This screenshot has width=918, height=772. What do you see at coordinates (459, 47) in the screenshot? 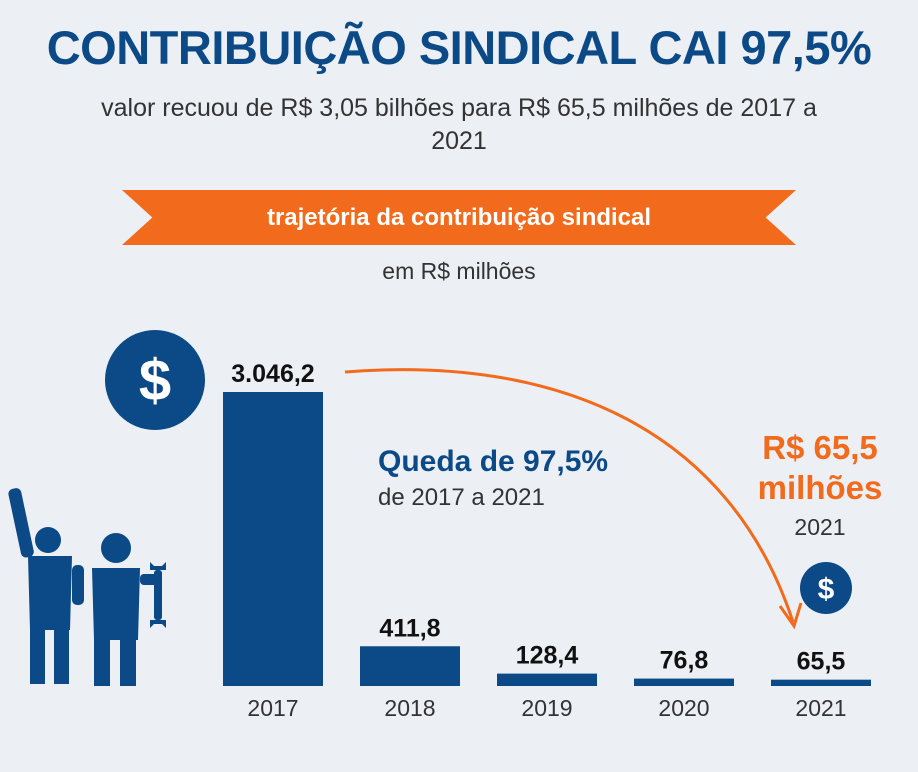
I see `page-title: CONTRIBUIÇÃO SINDICAL CAI 97,5%` at bounding box center [459, 47].